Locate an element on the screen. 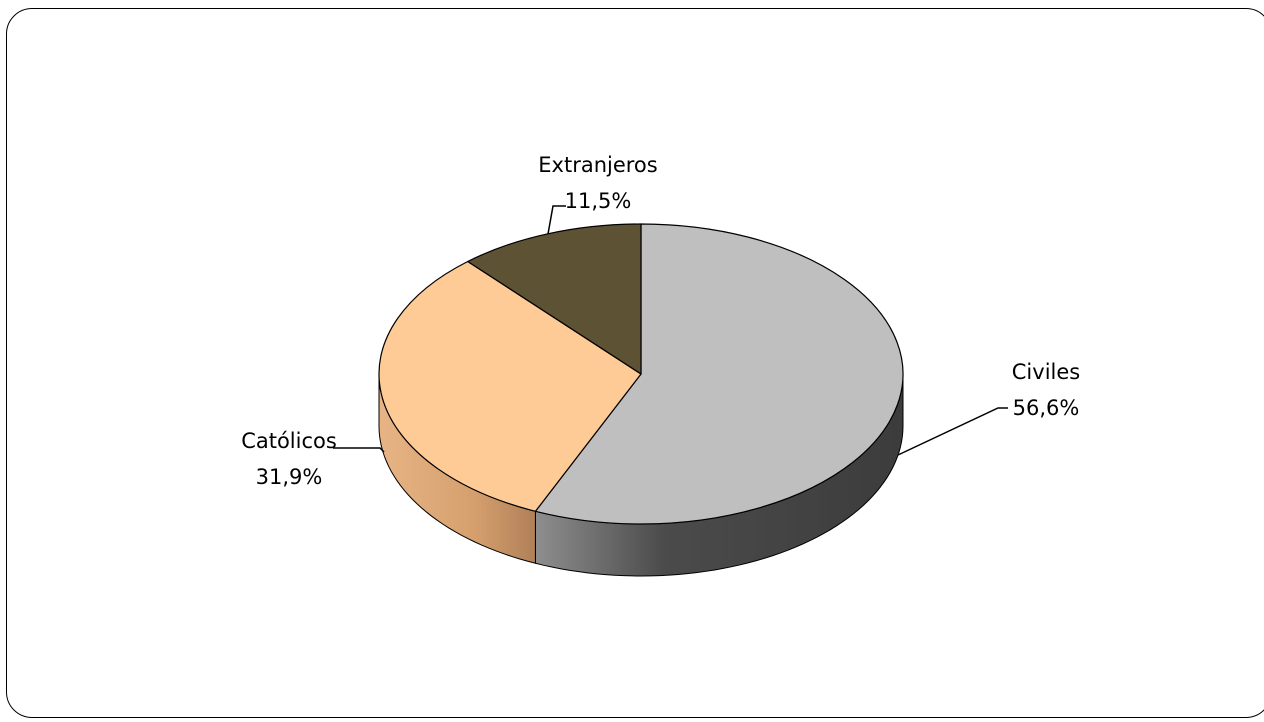 Image resolution: width=1264 pixels, height=722 pixels. pie-slice-catolicos is located at coordinates (510, 386).